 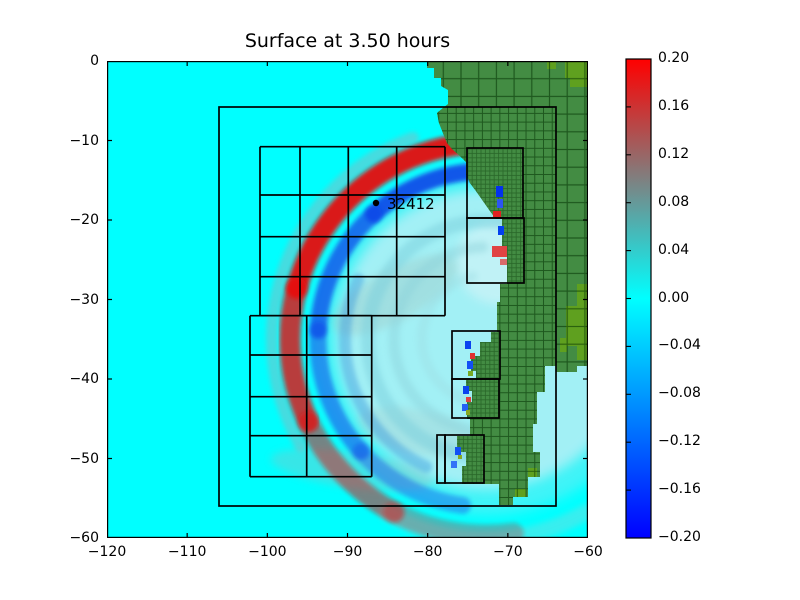 What do you see at coordinates (508, 552) in the screenshot?
I see `x-axis-tick-label: −70` at bounding box center [508, 552].